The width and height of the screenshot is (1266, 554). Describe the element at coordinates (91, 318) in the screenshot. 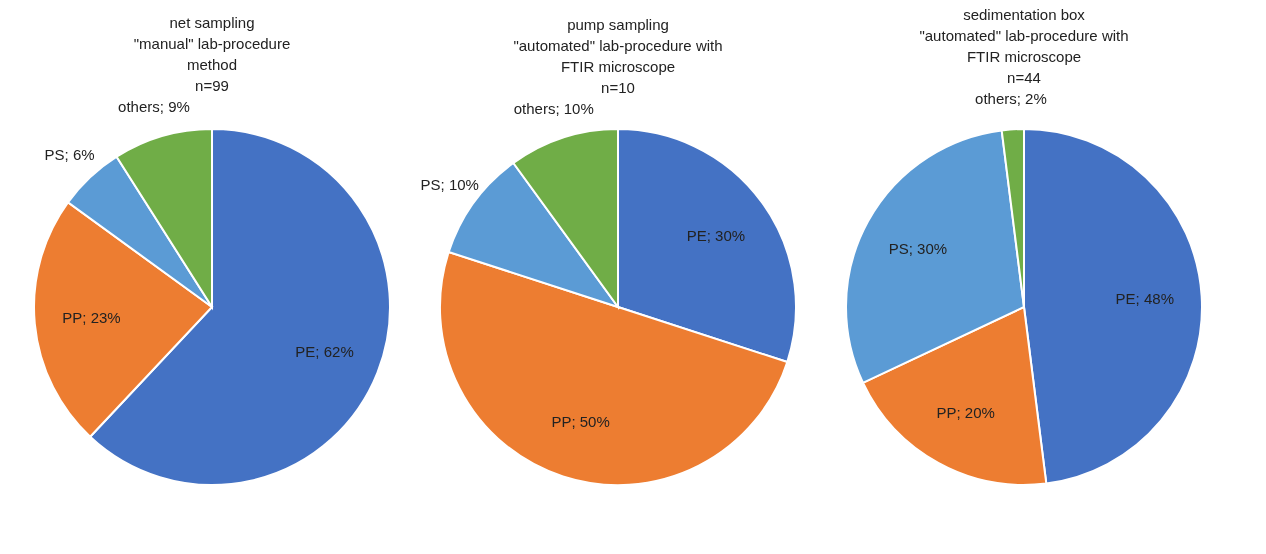

I see `slice-label: PP; 23%` at that location.